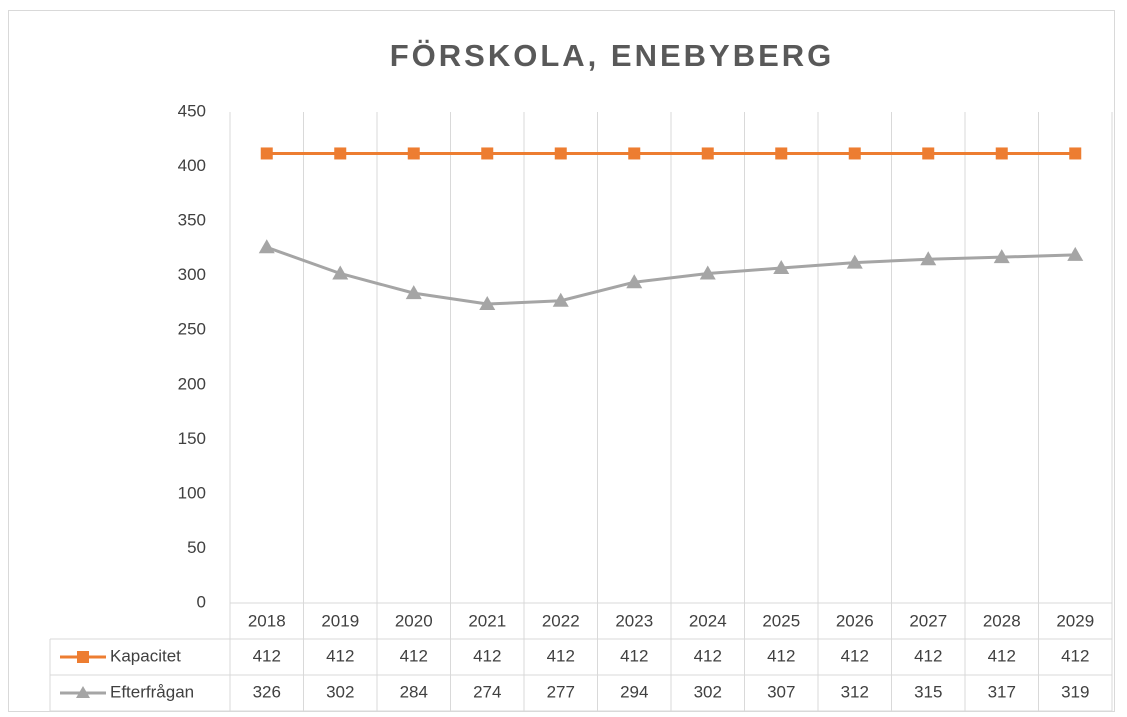 This screenshot has width=1127, height=717. What do you see at coordinates (201, 601) in the screenshot?
I see `y-tick-label: 0` at bounding box center [201, 601].